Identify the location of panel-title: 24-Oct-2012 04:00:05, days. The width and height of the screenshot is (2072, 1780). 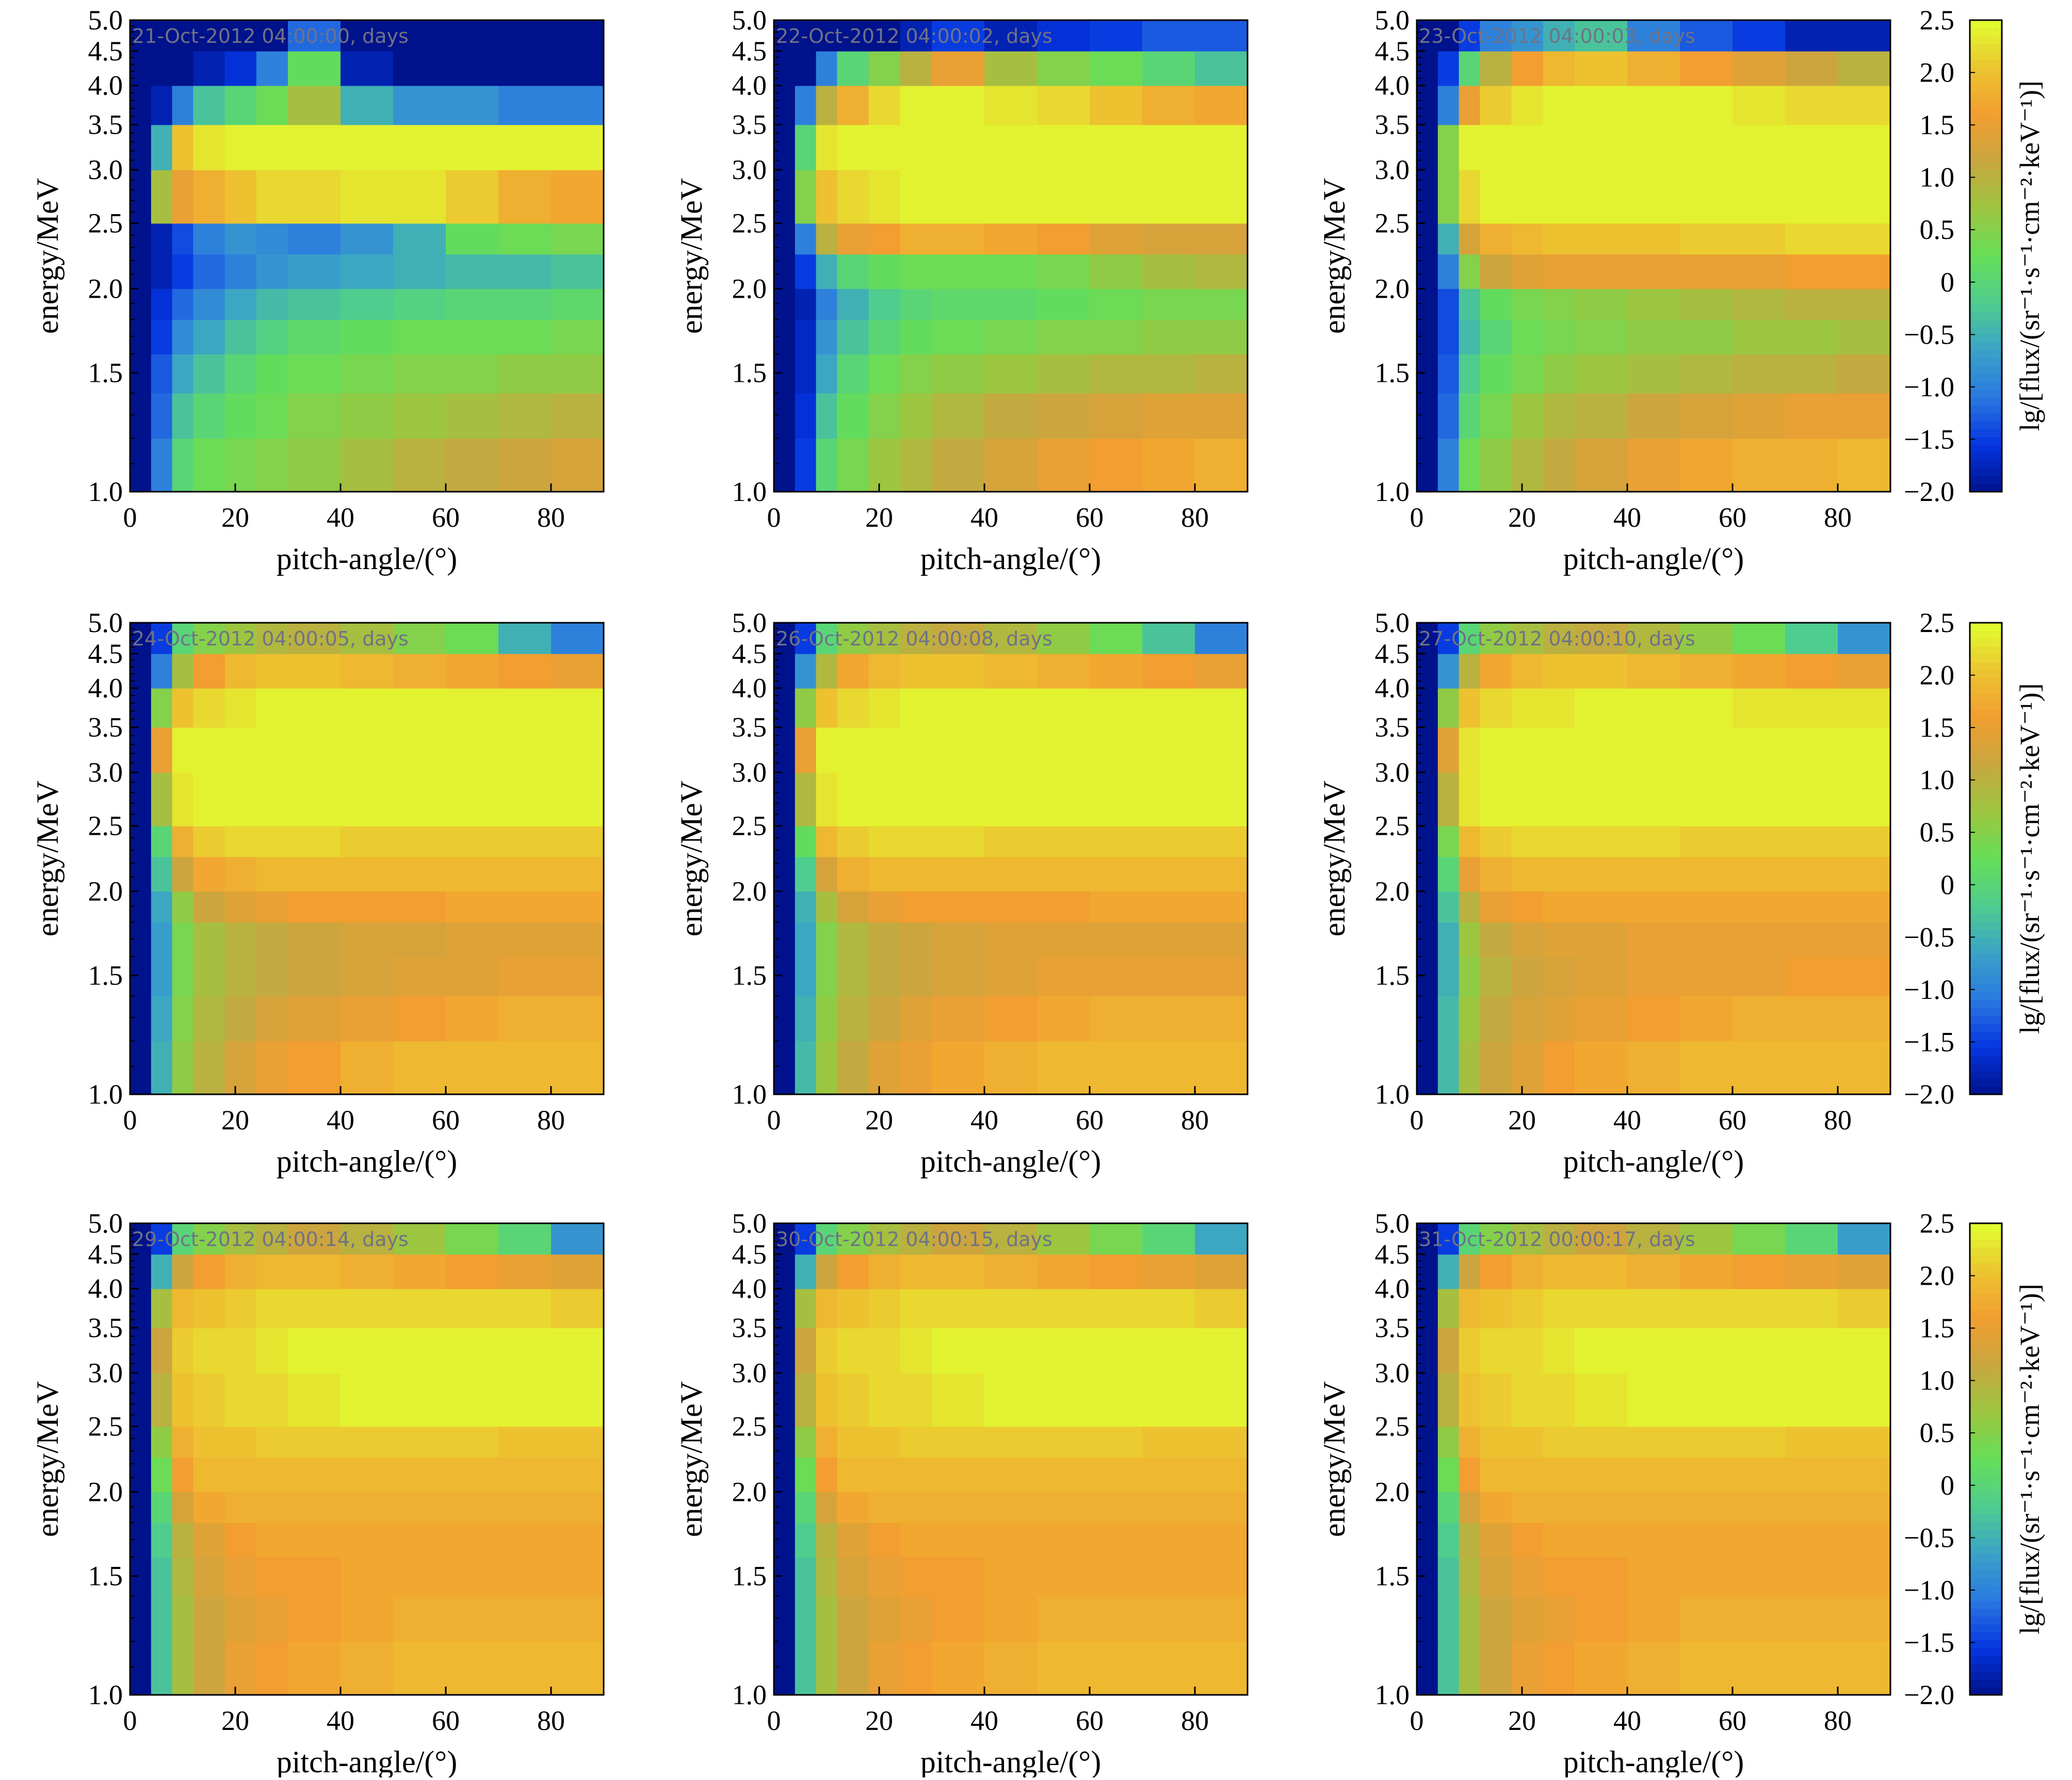
(270, 638).